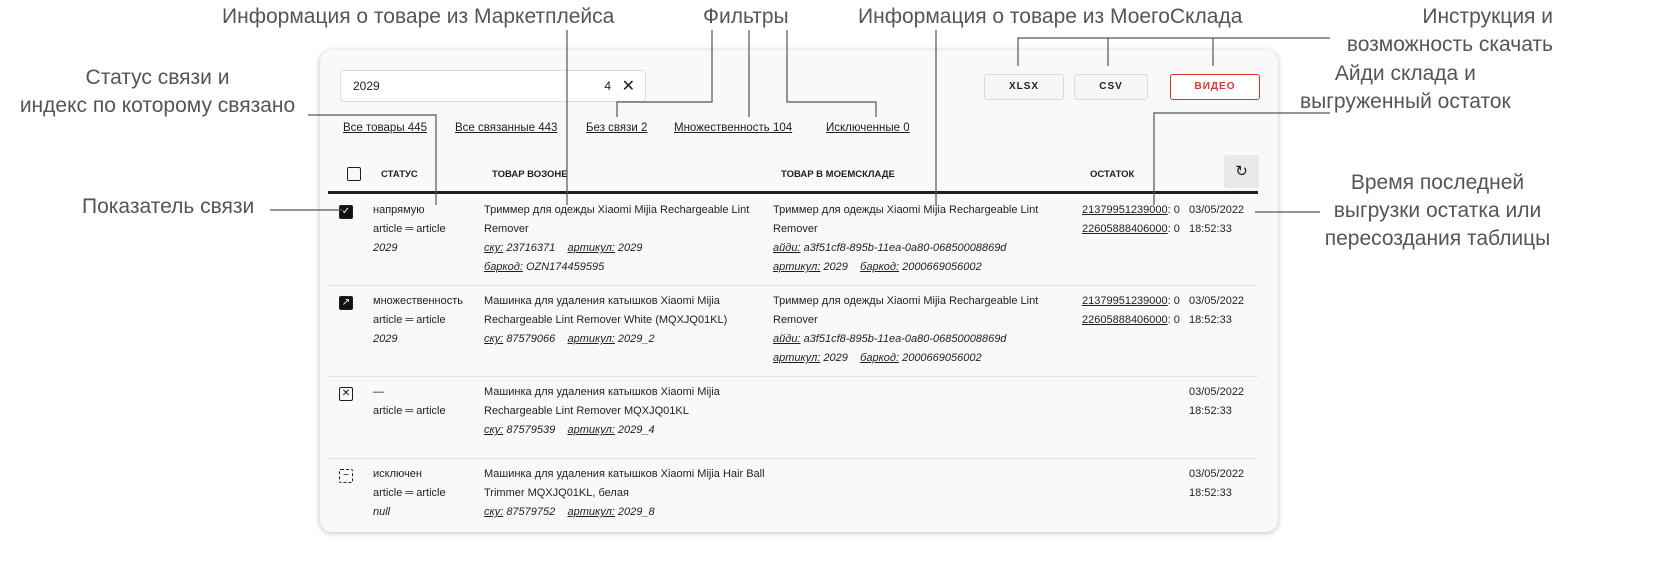 This screenshot has width=1657, height=572. What do you see at coordinates (607, 86) in the screenshot?
I see `search-result-count: 4` at bounding box center [607, 86].